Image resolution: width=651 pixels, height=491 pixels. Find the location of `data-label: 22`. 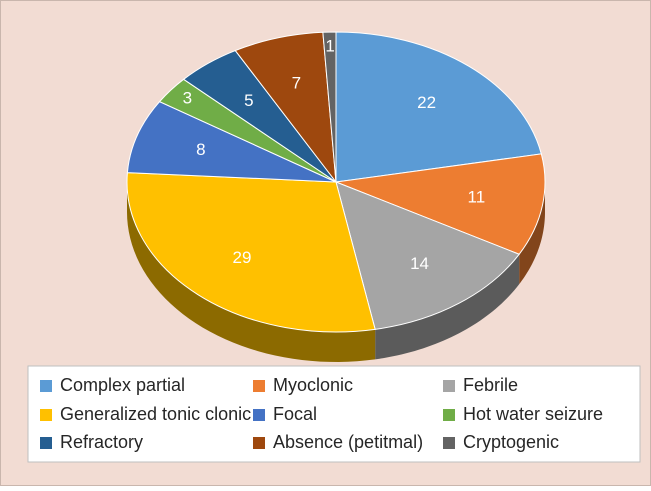

data-label: 22 is located at coordinates (426, 102).